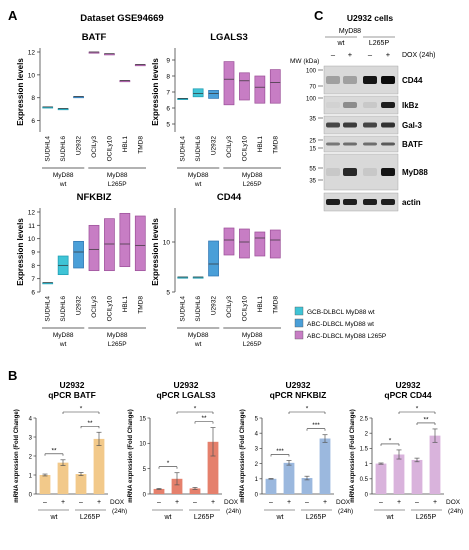 The image size is (469, 550). I want to click on box-sudhl6, so click(198, 93).